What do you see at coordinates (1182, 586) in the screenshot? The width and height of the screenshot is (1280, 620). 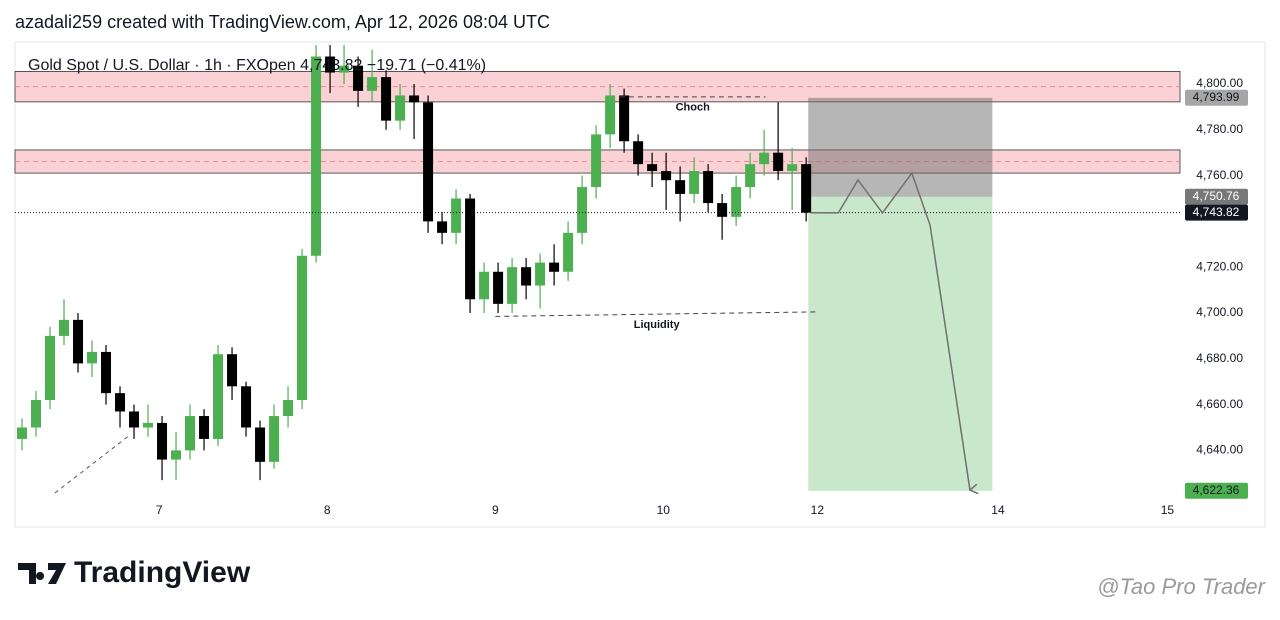 I see `watermark: @Tao Pro Trader` at bounding box center [1182, 586].